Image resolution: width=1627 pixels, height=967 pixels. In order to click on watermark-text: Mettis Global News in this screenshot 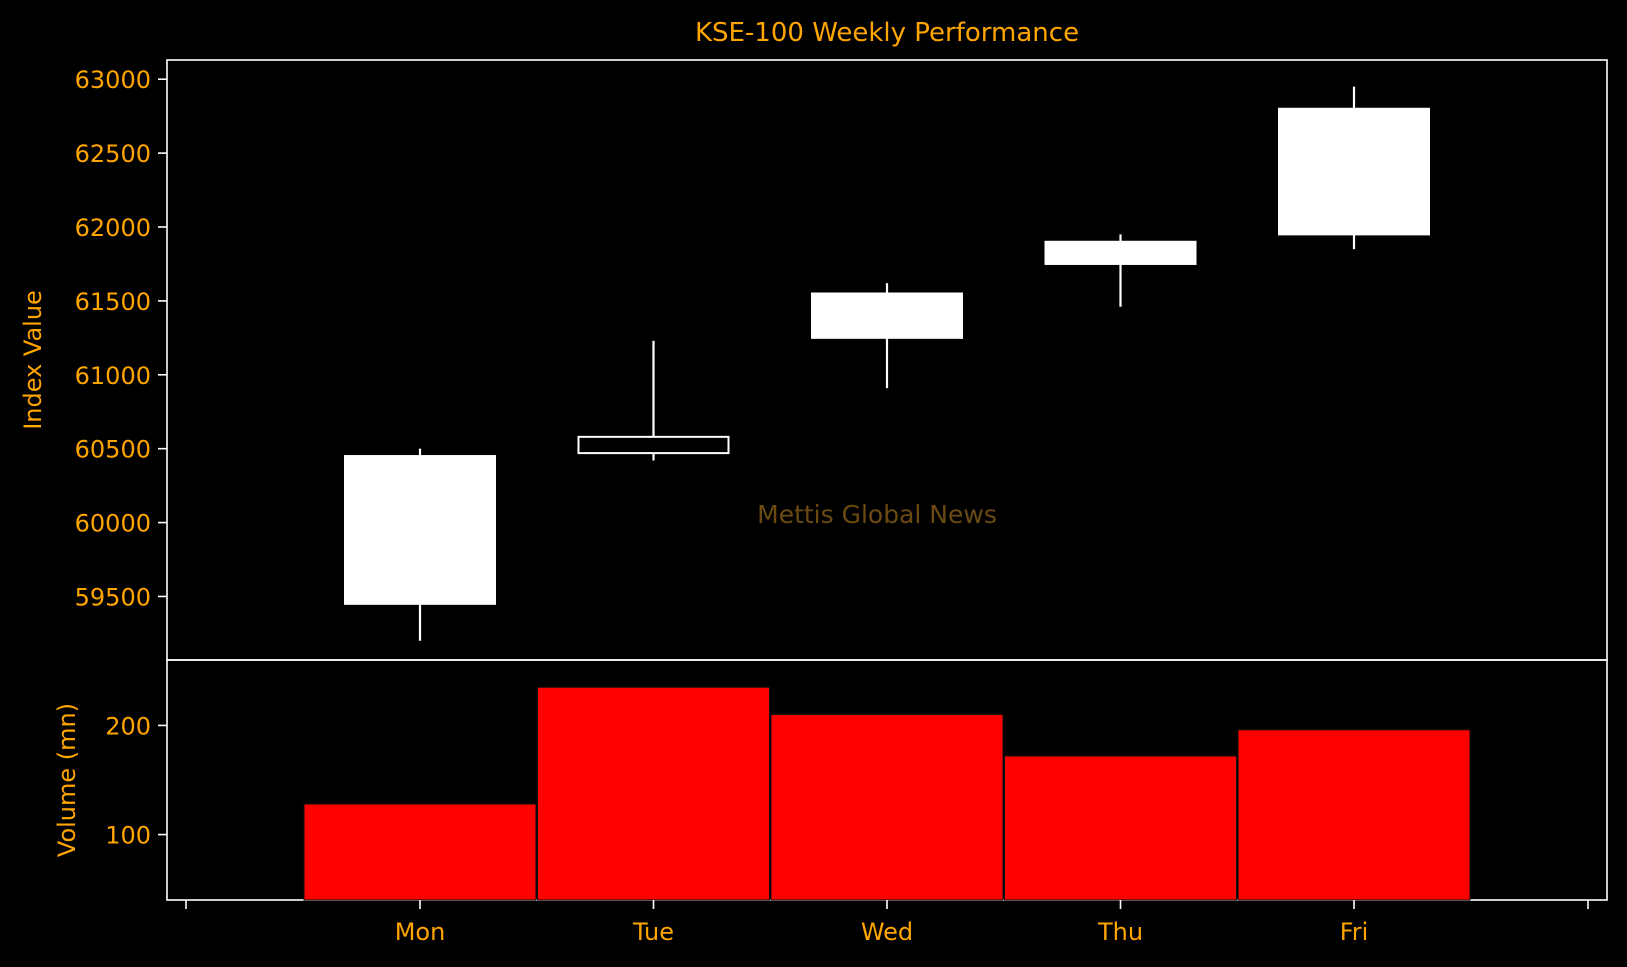, I will do `click(877, 514)`.